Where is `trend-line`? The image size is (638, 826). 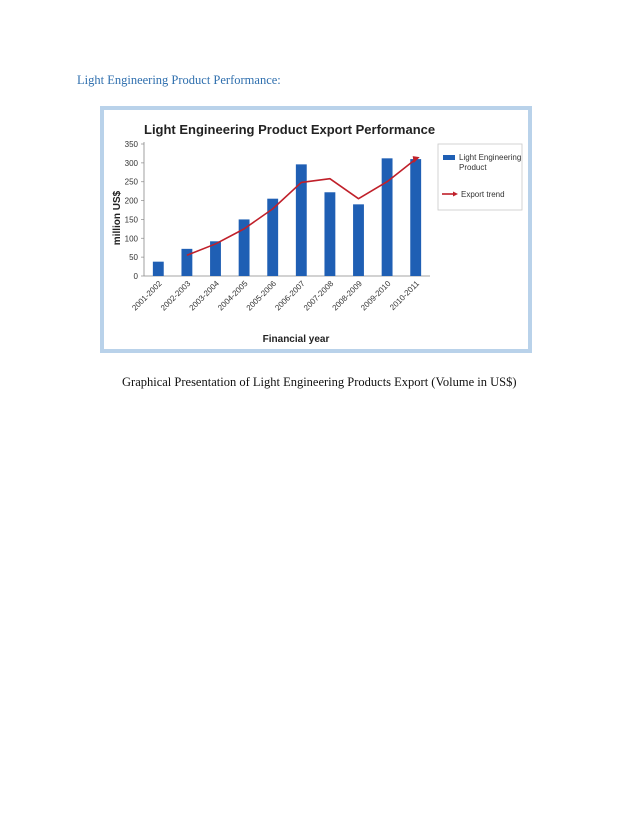 trend-line is located at coordinates (301, 207).